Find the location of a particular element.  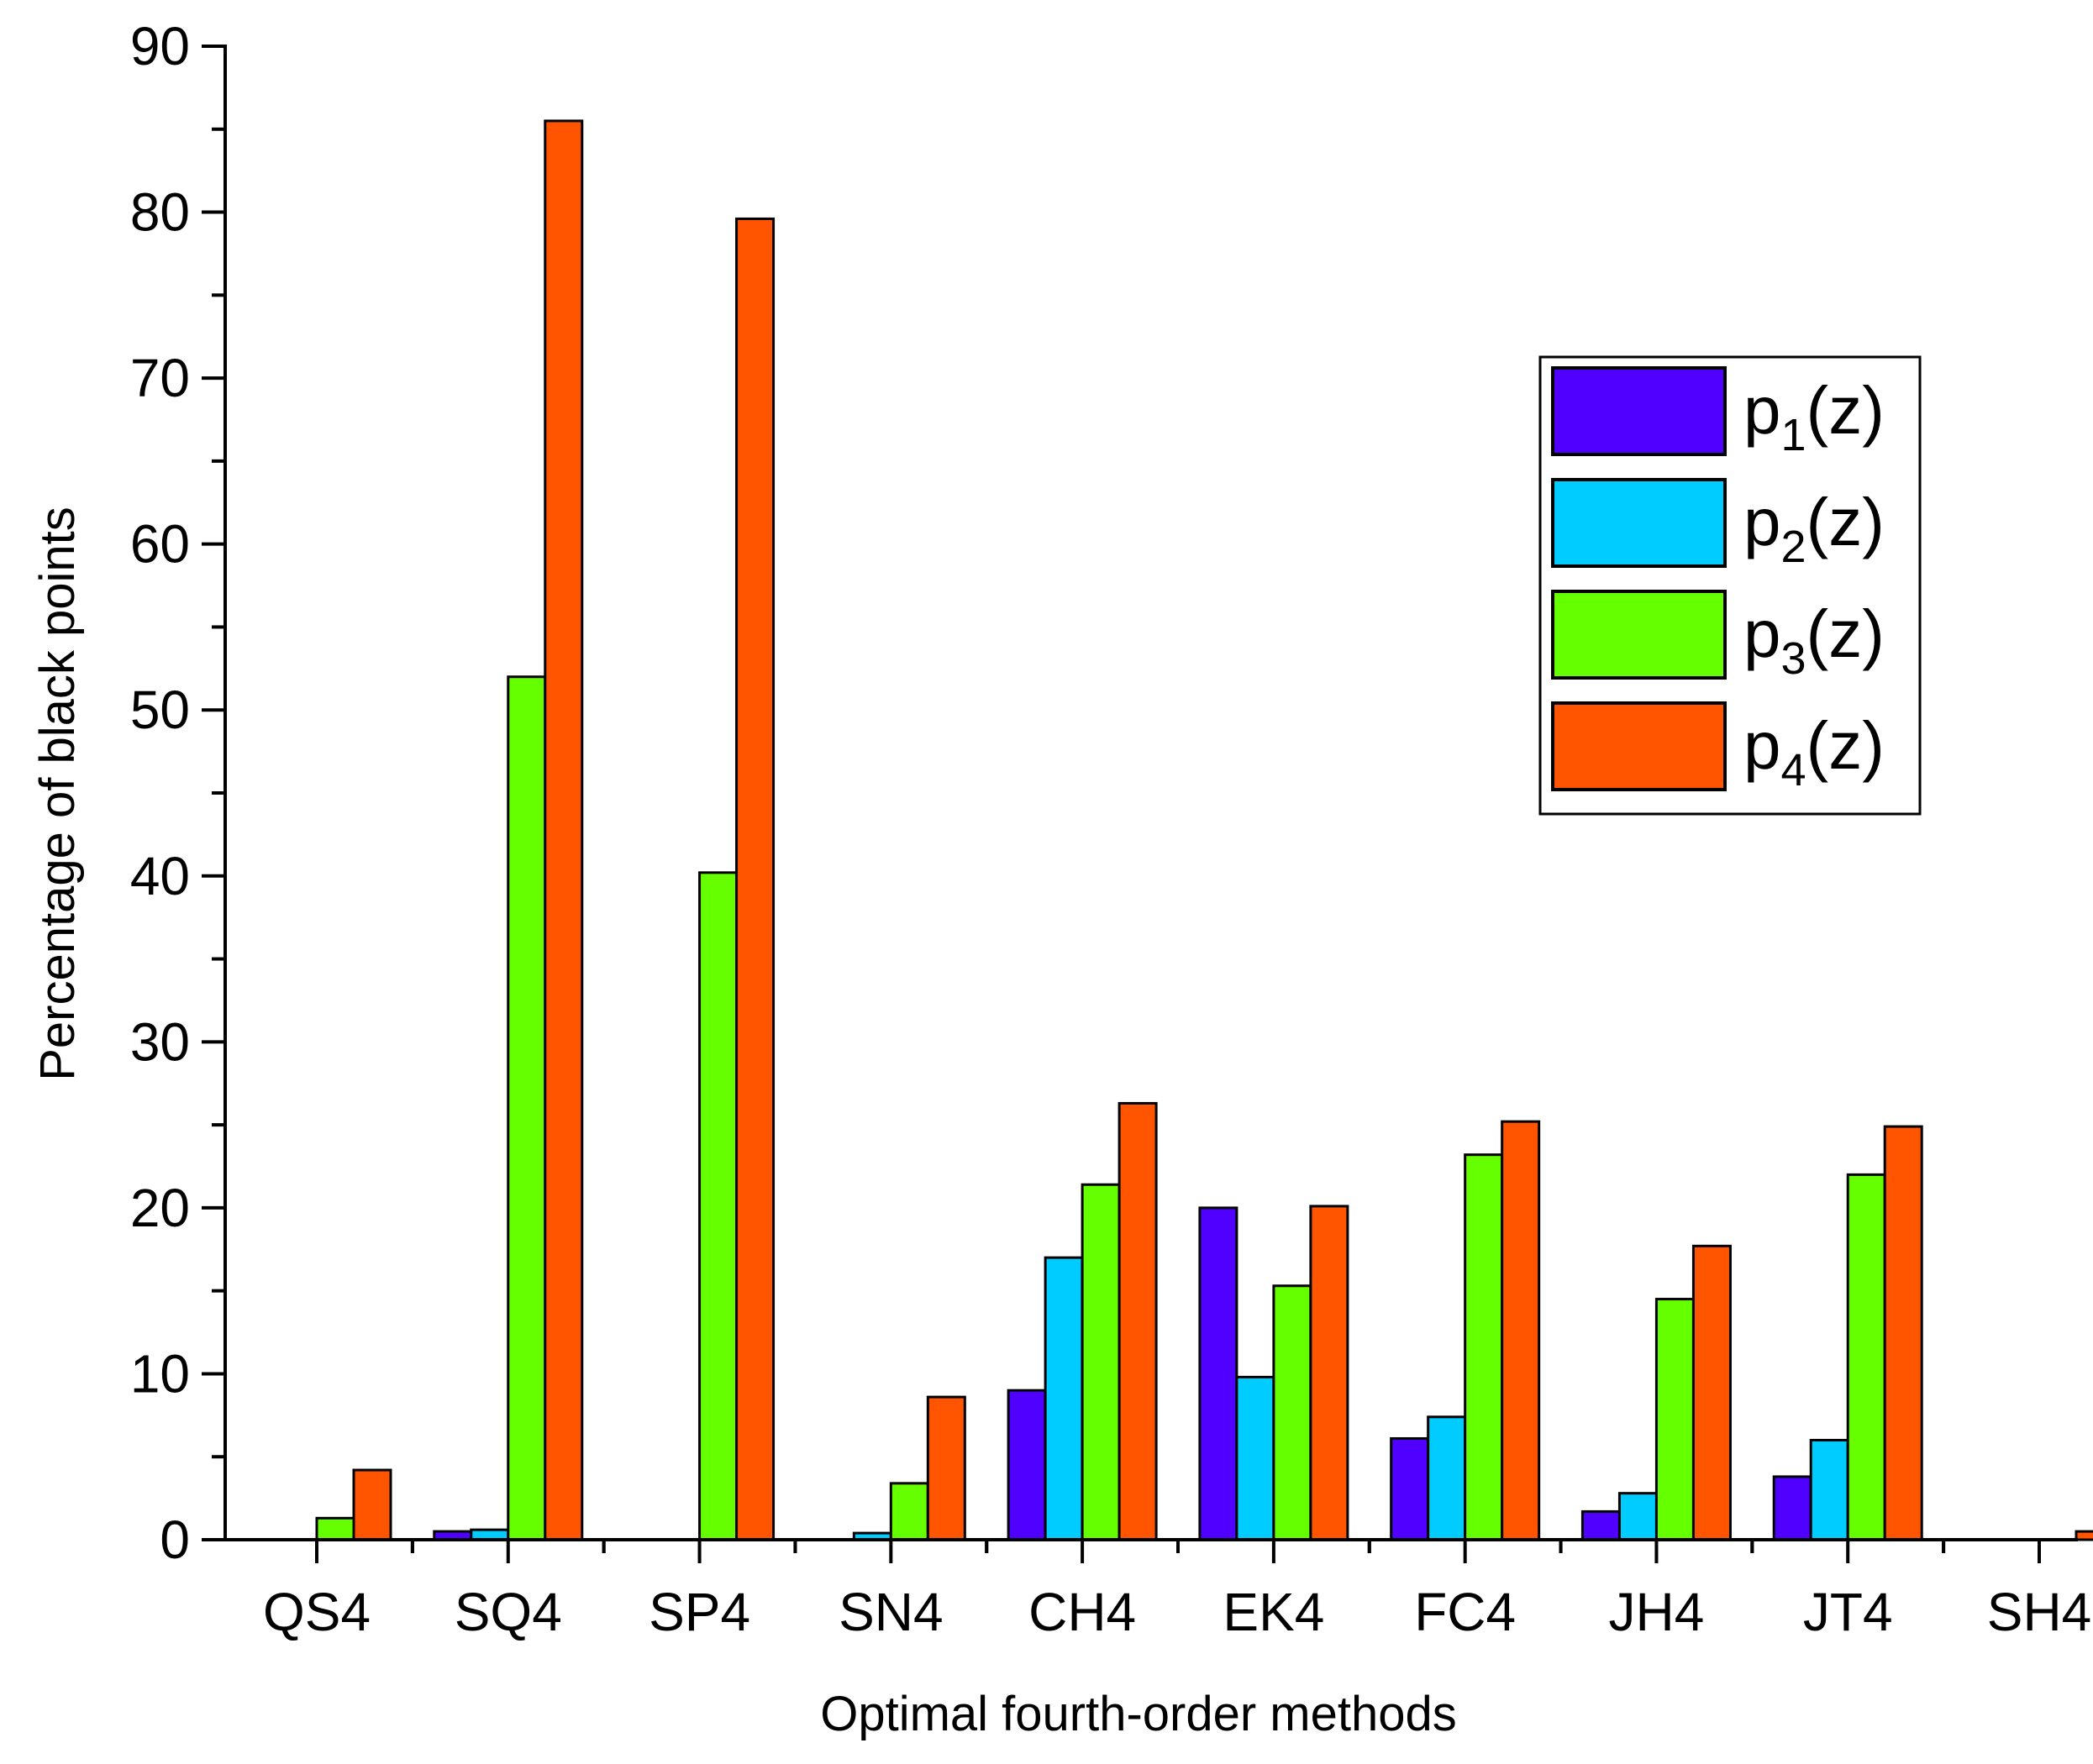

x-tick-label-fc4: FC4 is located at coordinates (1465, 1612).